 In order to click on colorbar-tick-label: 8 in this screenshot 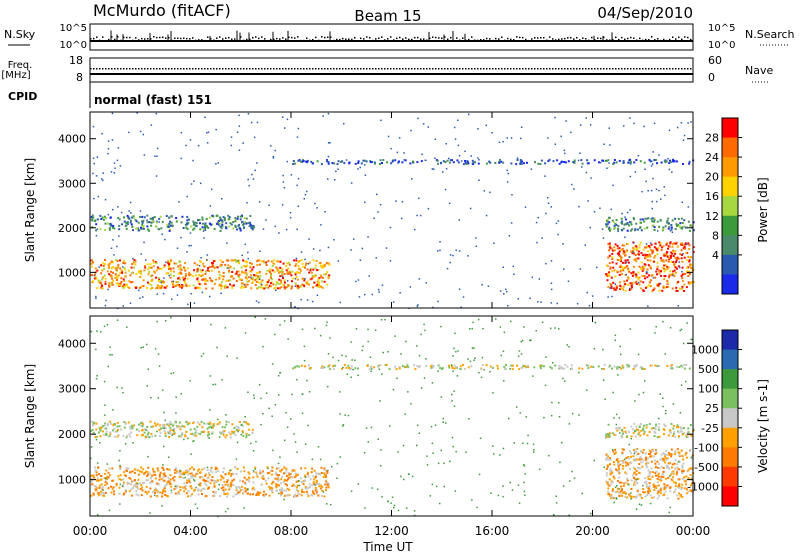, I will do `click(715, 235)`.